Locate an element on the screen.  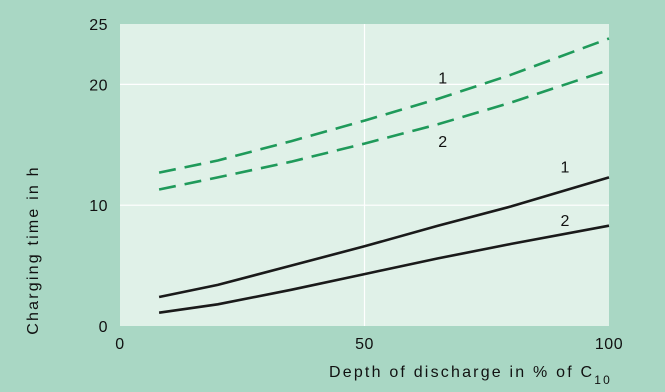
y-tick-label-0: 0 is located at coordinates (103, 327).